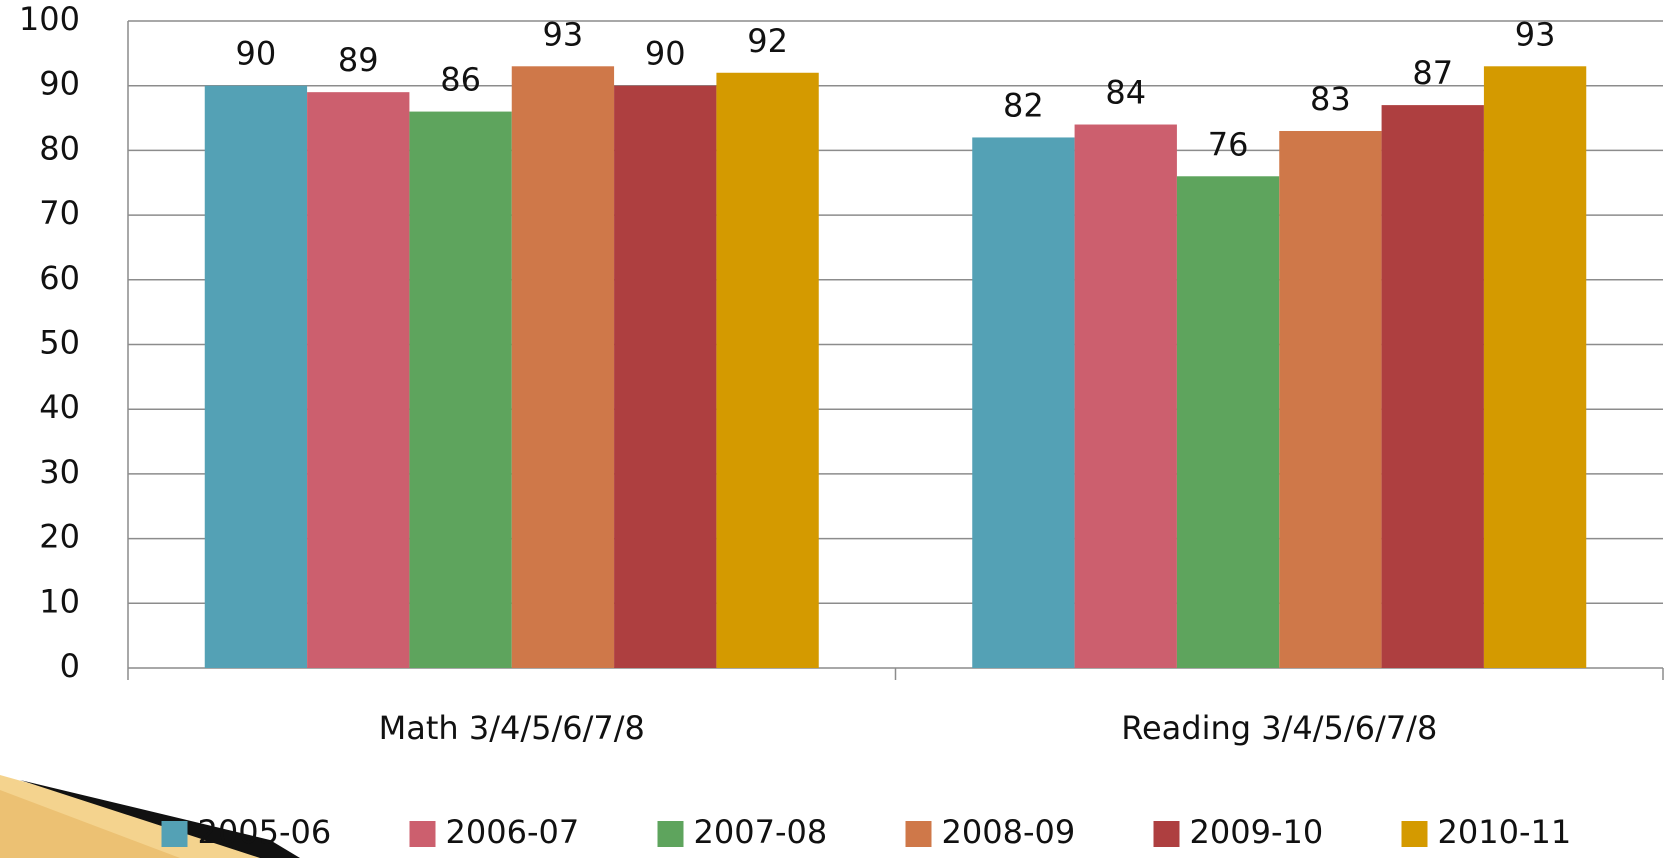 The image size is (1667, 858). Describe the element at coordinates (460, 80) in the screenshot. I see `value-label: 86` at that location.